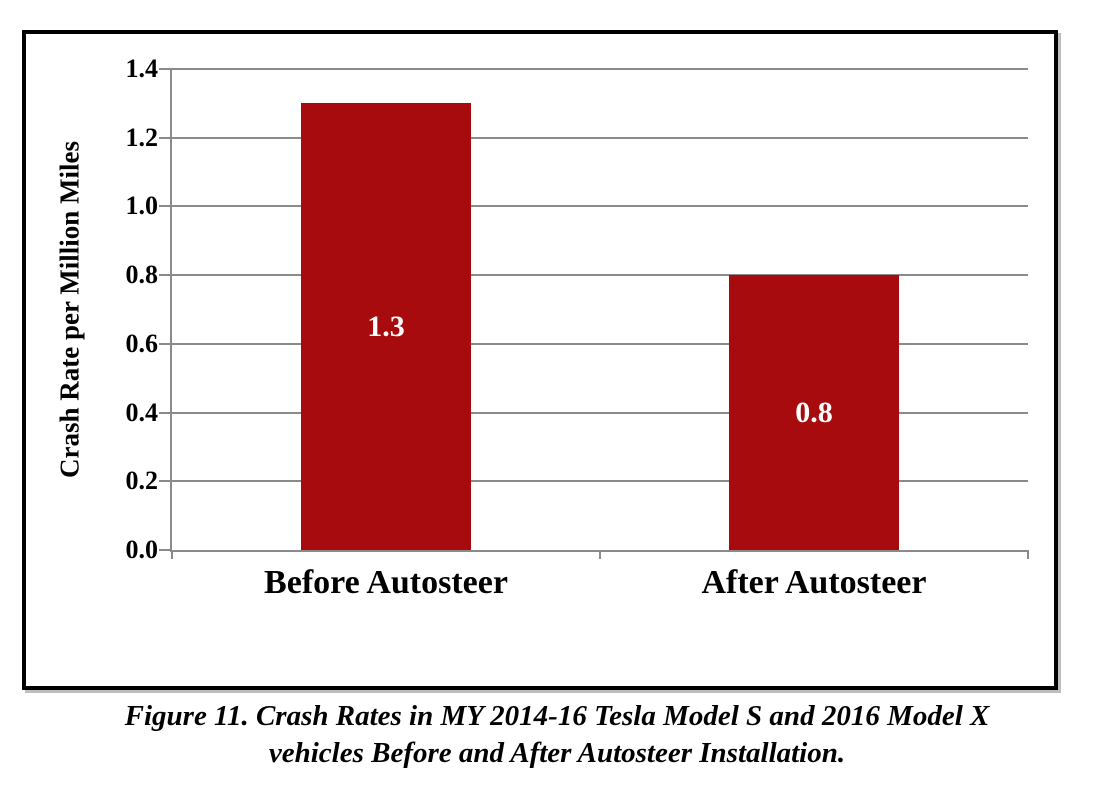 The height and width of the screenshot is (796, 1114). I want to click on bar-value-label: 1.3, so click(386, 326).